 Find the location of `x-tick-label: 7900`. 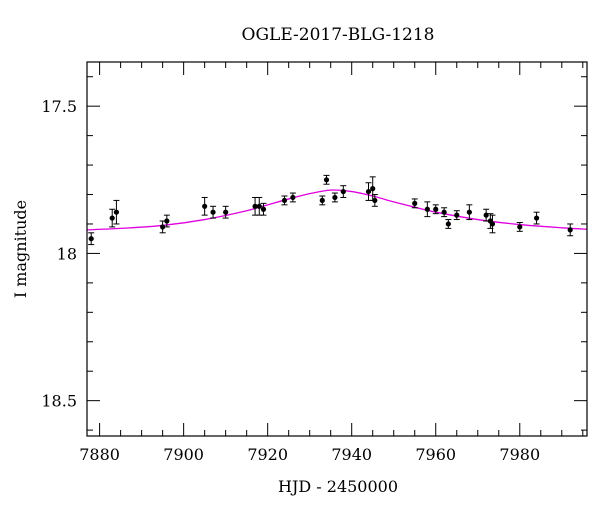

x-tick-label: 7900 is located at coordinates (183, 454).